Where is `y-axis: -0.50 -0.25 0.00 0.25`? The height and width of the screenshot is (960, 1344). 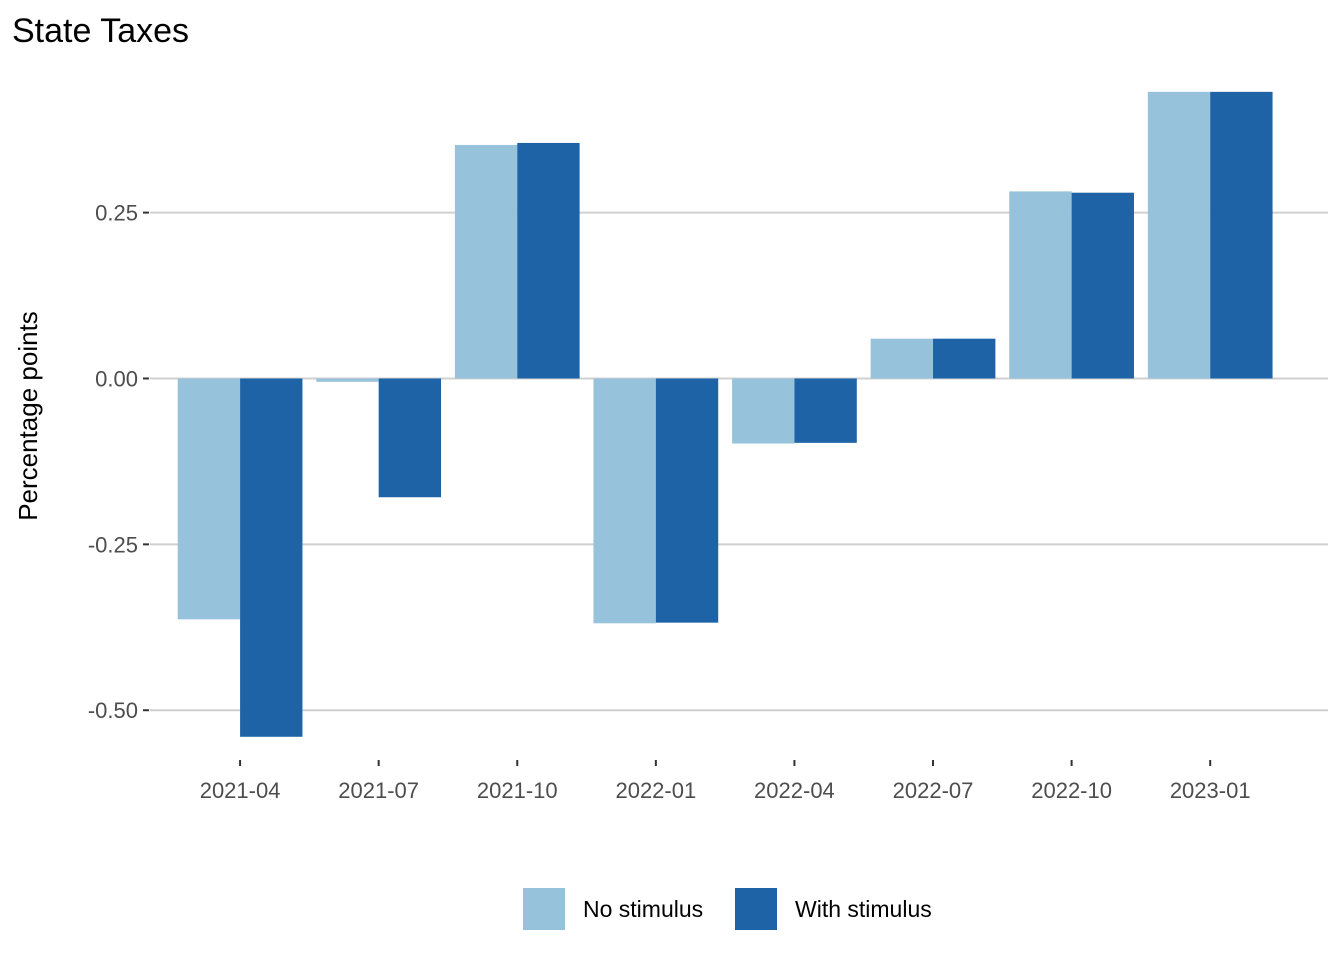
y-axis: -0.50 -0.25 0.00 0.25 is located at coordinates (118, 462).